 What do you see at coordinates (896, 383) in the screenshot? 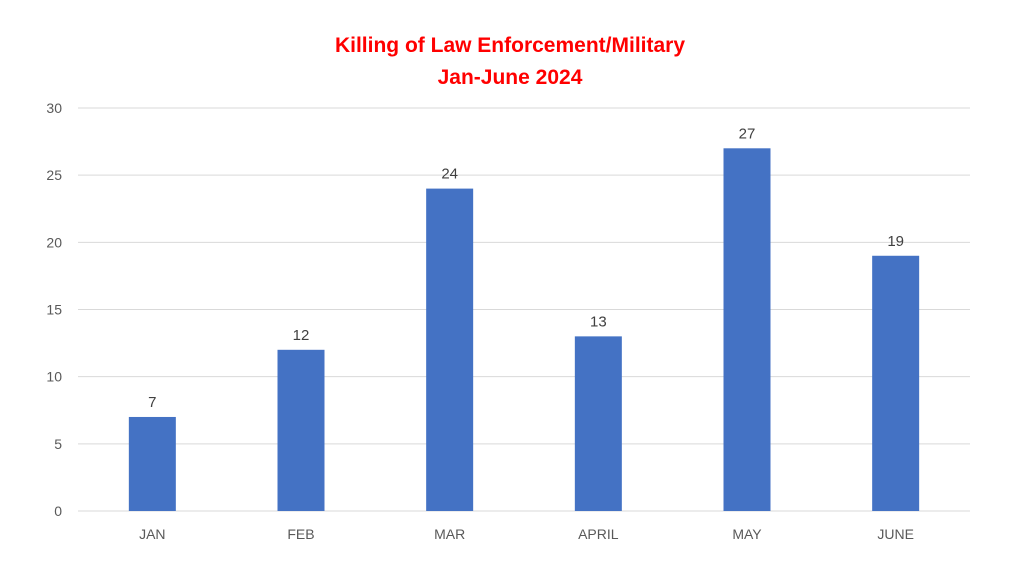
I see `bar-june` at bounding box center [896, 383].